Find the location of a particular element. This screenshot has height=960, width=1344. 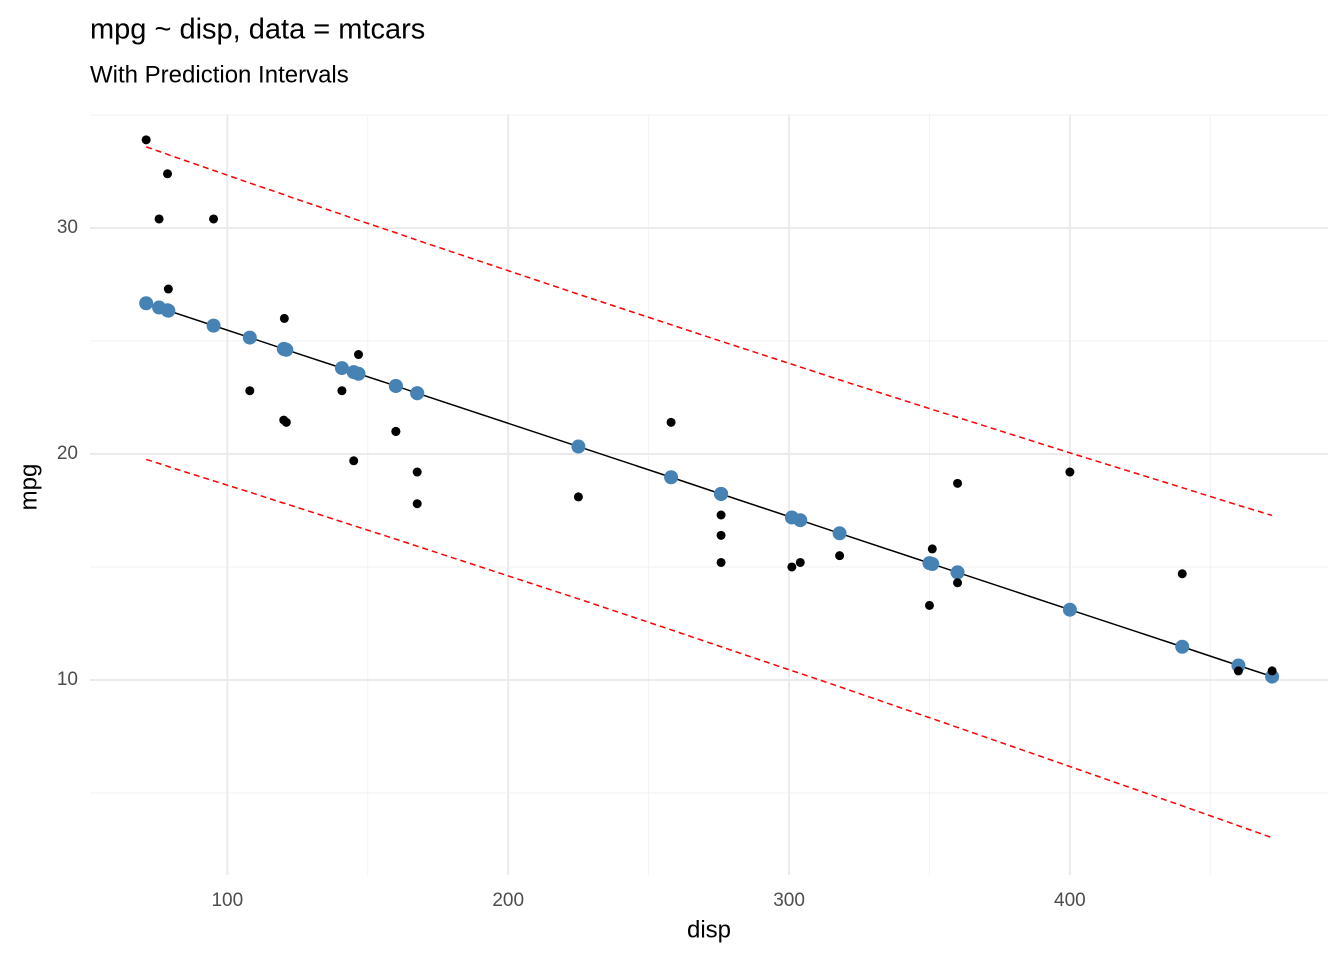

x-tick-label: 300 is located at coordinates (789, 900).